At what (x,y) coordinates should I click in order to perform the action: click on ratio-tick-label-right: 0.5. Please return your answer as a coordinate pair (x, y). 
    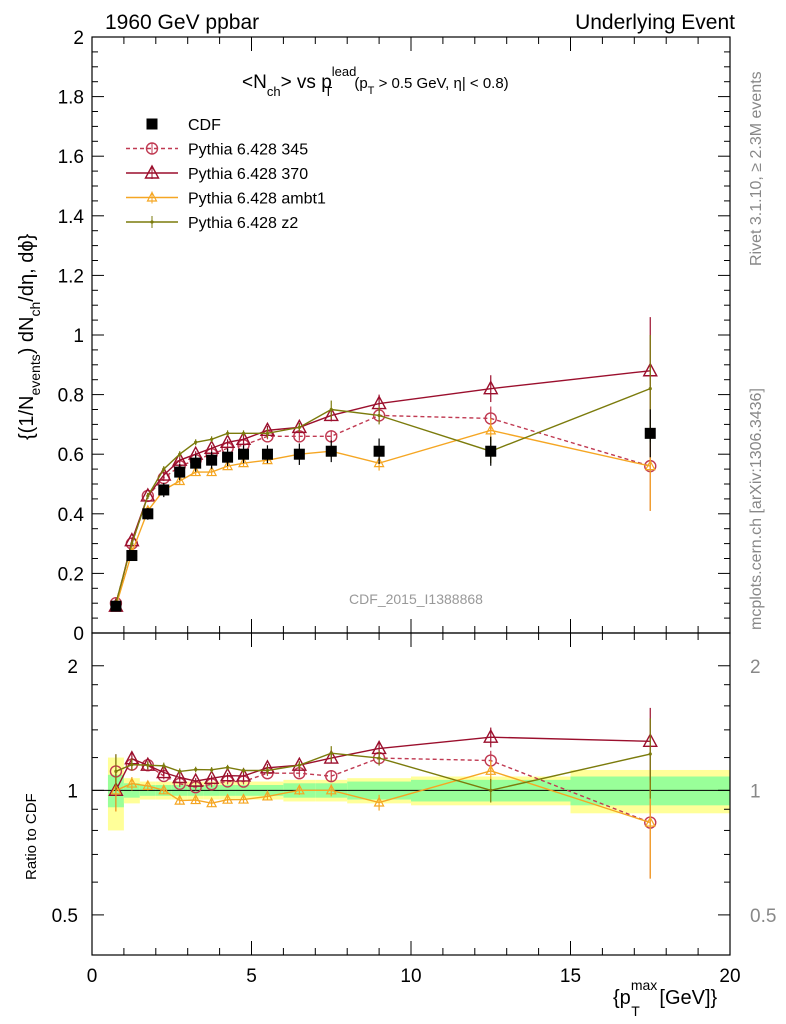
    Looking at the image, I should click on (763, 916).